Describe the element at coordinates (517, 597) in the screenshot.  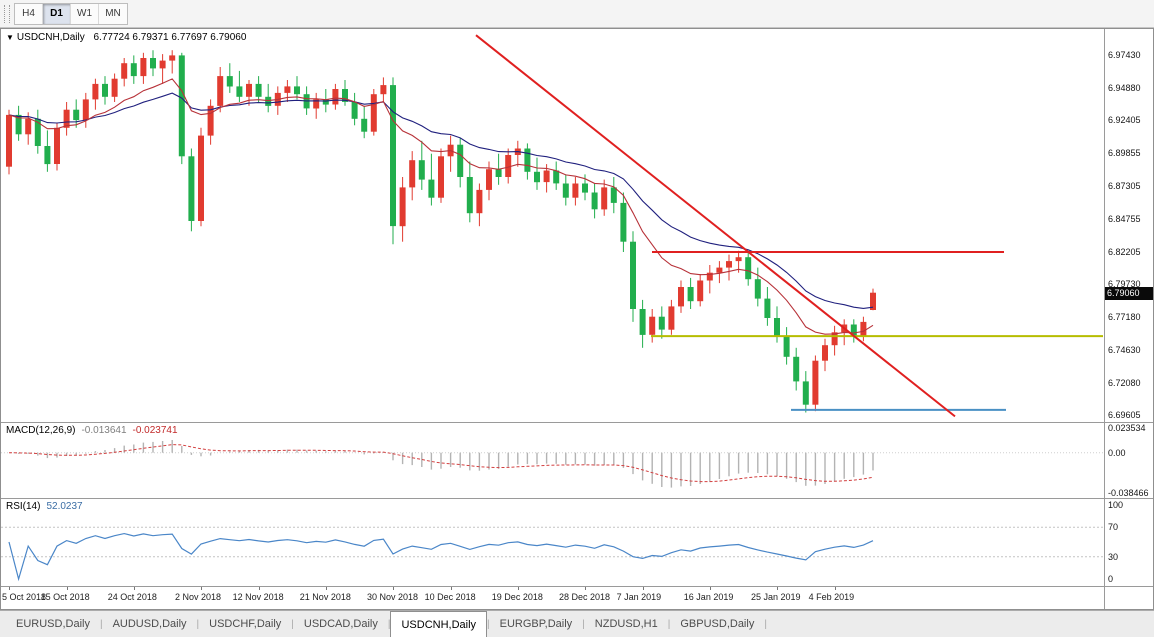
I see `date-label: 19 Dec 2018` at that location.